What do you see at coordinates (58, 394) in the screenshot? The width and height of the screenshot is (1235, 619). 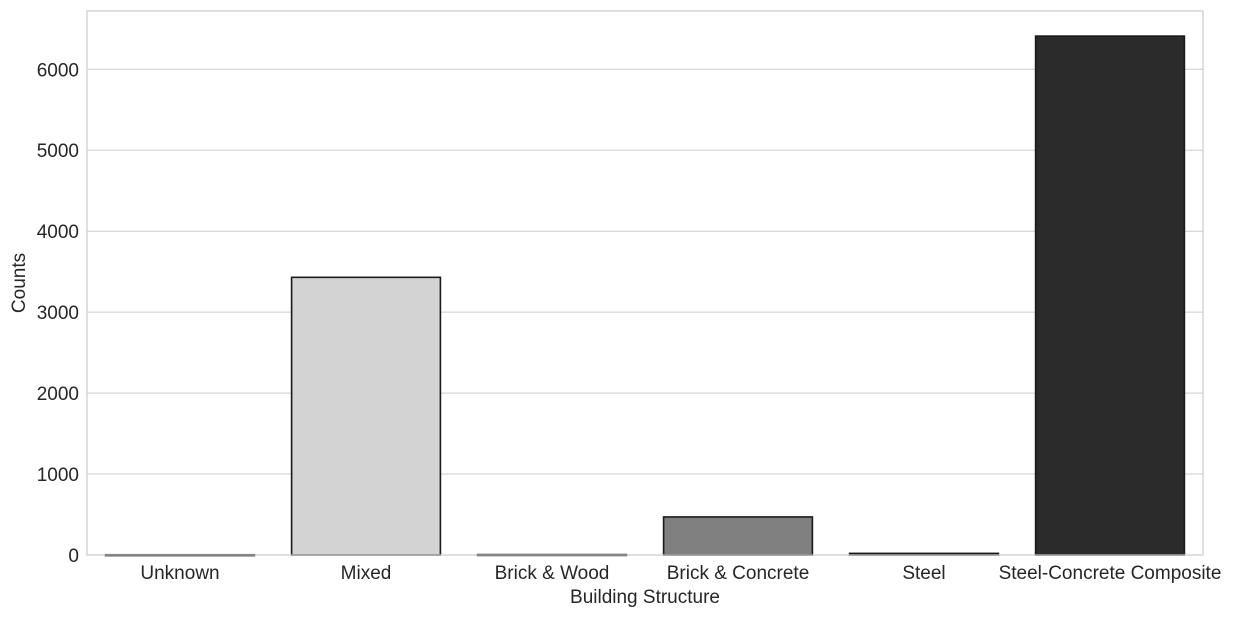 I see `y-tick-label: 2000` at bounding box center [58, 394].